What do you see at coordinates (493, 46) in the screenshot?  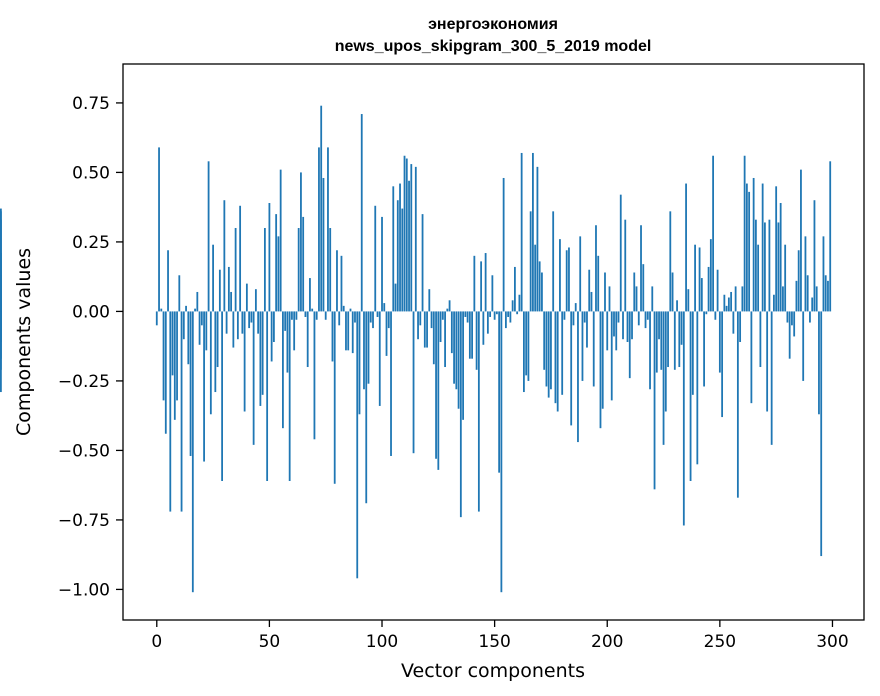 I see `chart-subtitle: news_upos_skipgram_300_5_2019 model` at bounding box center [493, 46].